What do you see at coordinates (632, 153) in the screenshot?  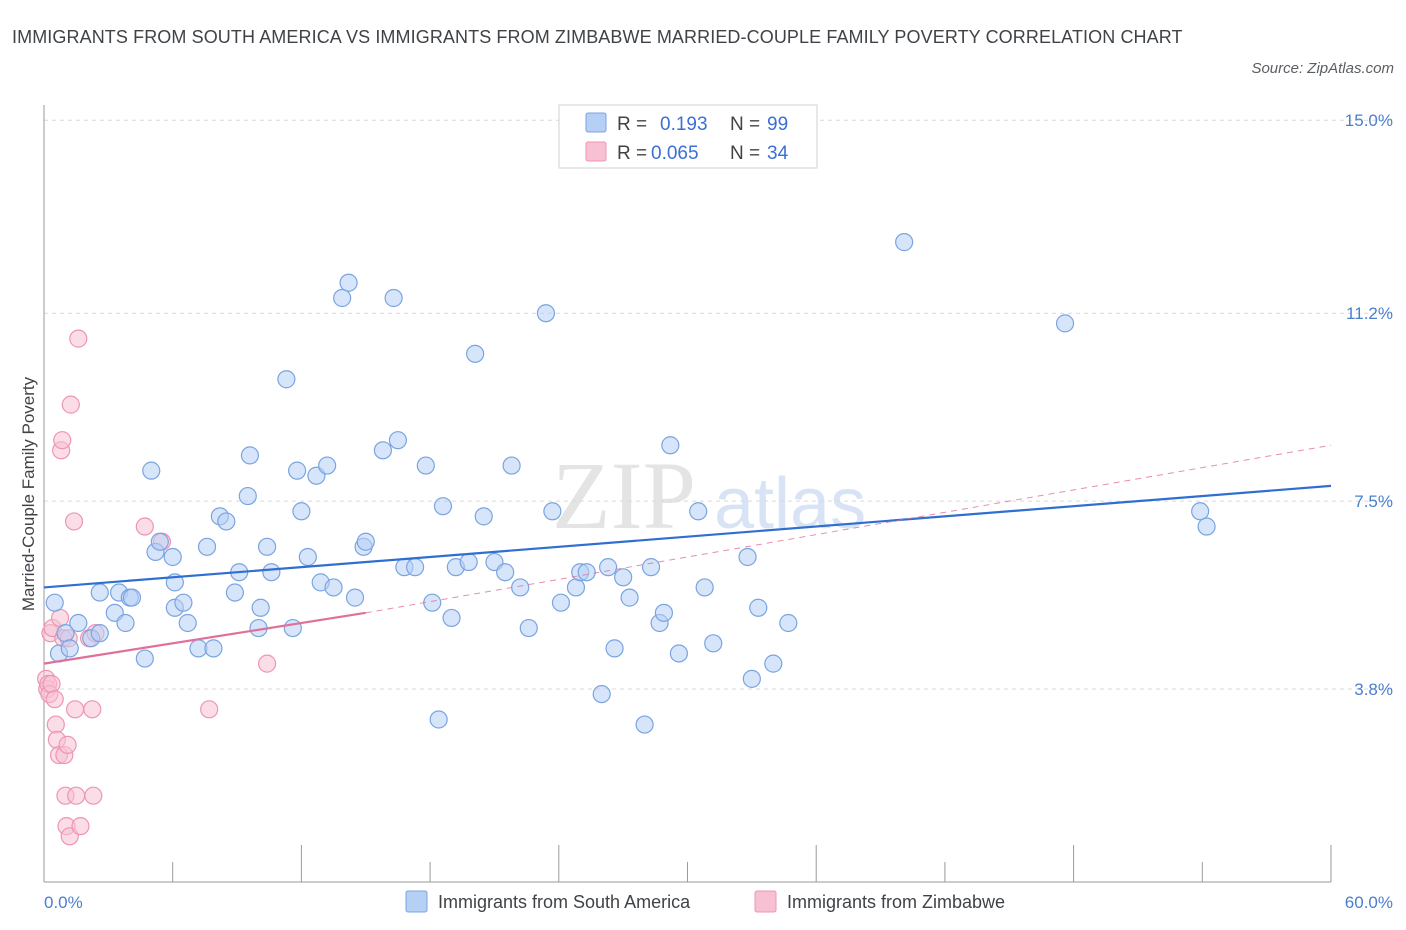 I see `stats-r-label-pink: R =` at bounding box center [632, 153].